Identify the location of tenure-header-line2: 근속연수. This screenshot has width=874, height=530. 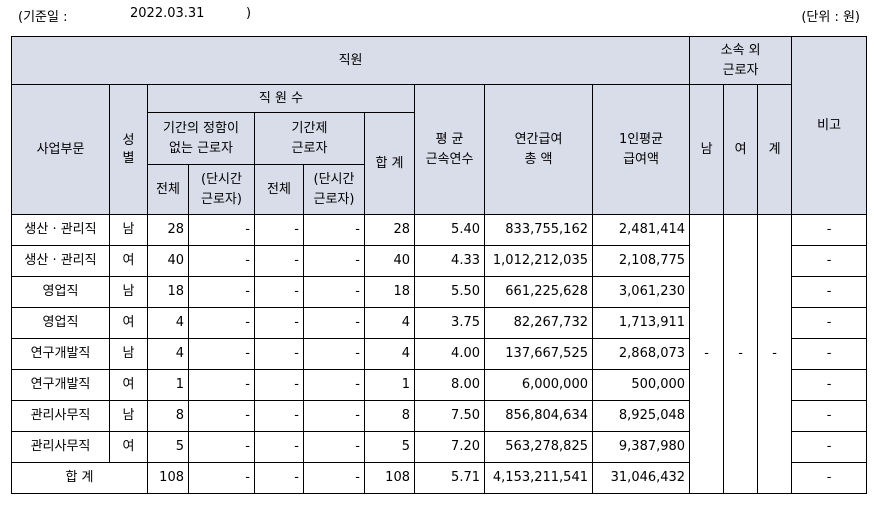
(449, 159).